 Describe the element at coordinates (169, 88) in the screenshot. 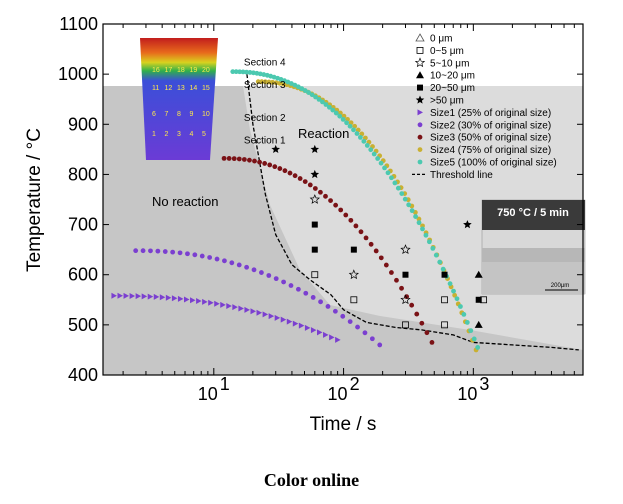

I see `specimen-number: 12` at that location.